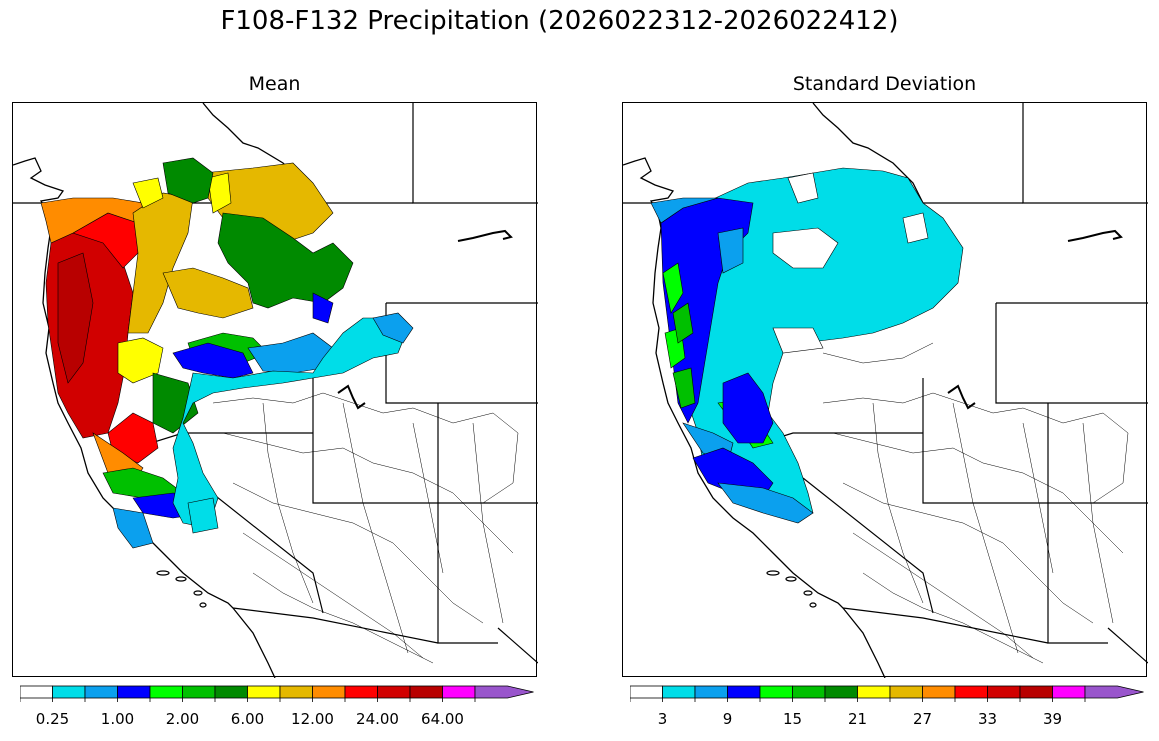  I want to click on mean-colorbar: 0.25 1.00 2.00 6.00 12.00 24.00 64.00, so click(279, 706).